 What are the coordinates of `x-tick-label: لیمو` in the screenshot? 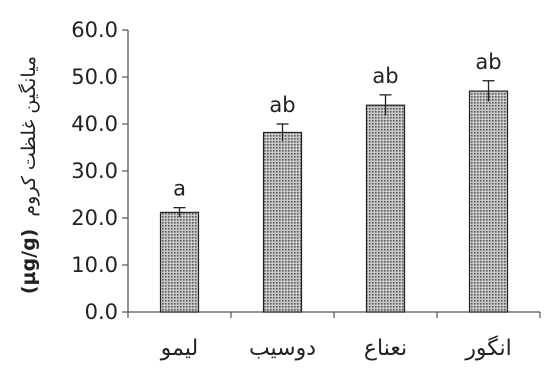 It's located at (179, 348).